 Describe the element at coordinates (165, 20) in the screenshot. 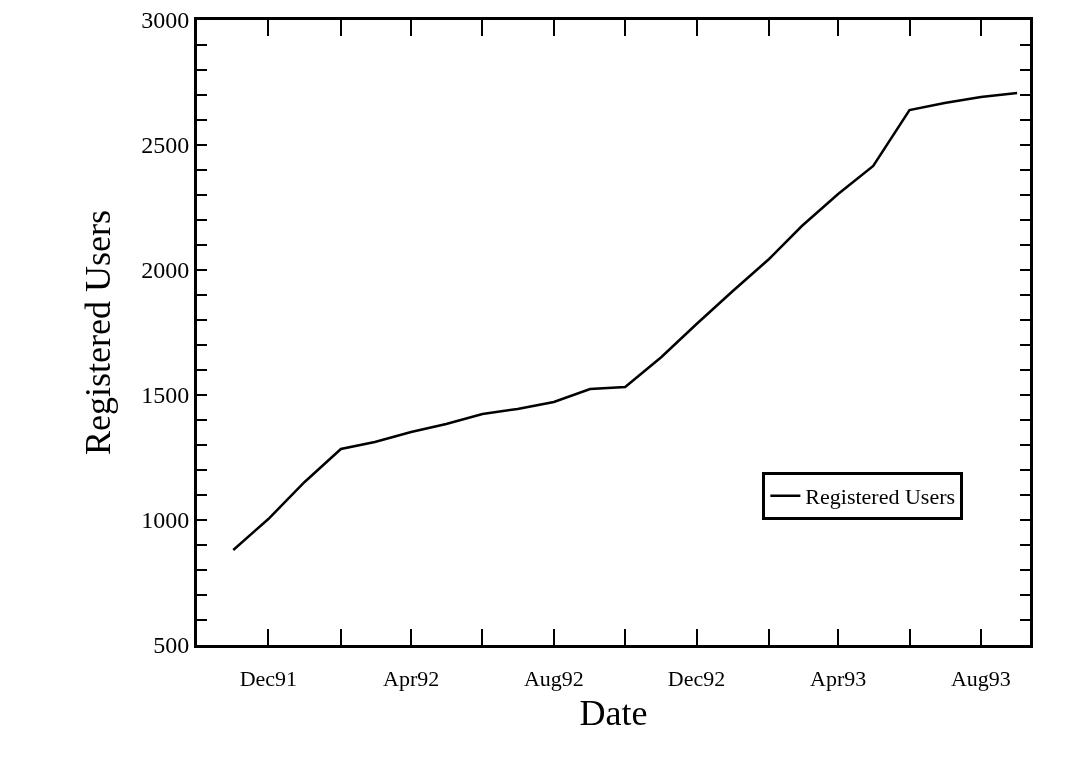

I see `y-tick-label: 3000` at that location.